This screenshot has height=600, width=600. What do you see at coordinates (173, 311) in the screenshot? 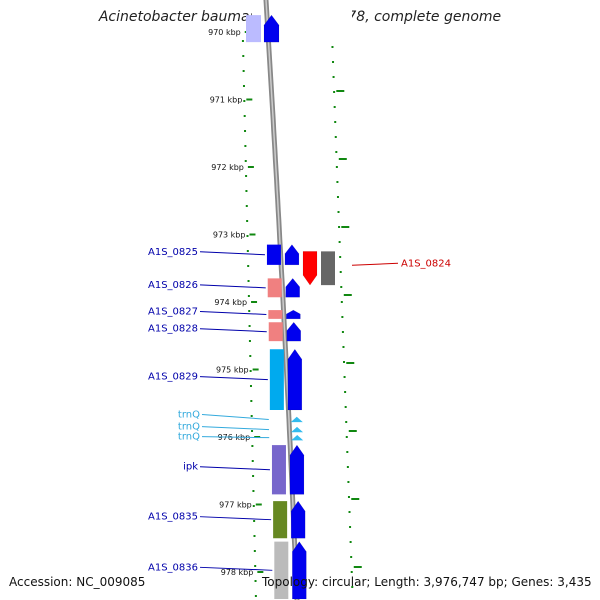
I see `gene-label: A1S_0827` at bounding box center [173, 311].